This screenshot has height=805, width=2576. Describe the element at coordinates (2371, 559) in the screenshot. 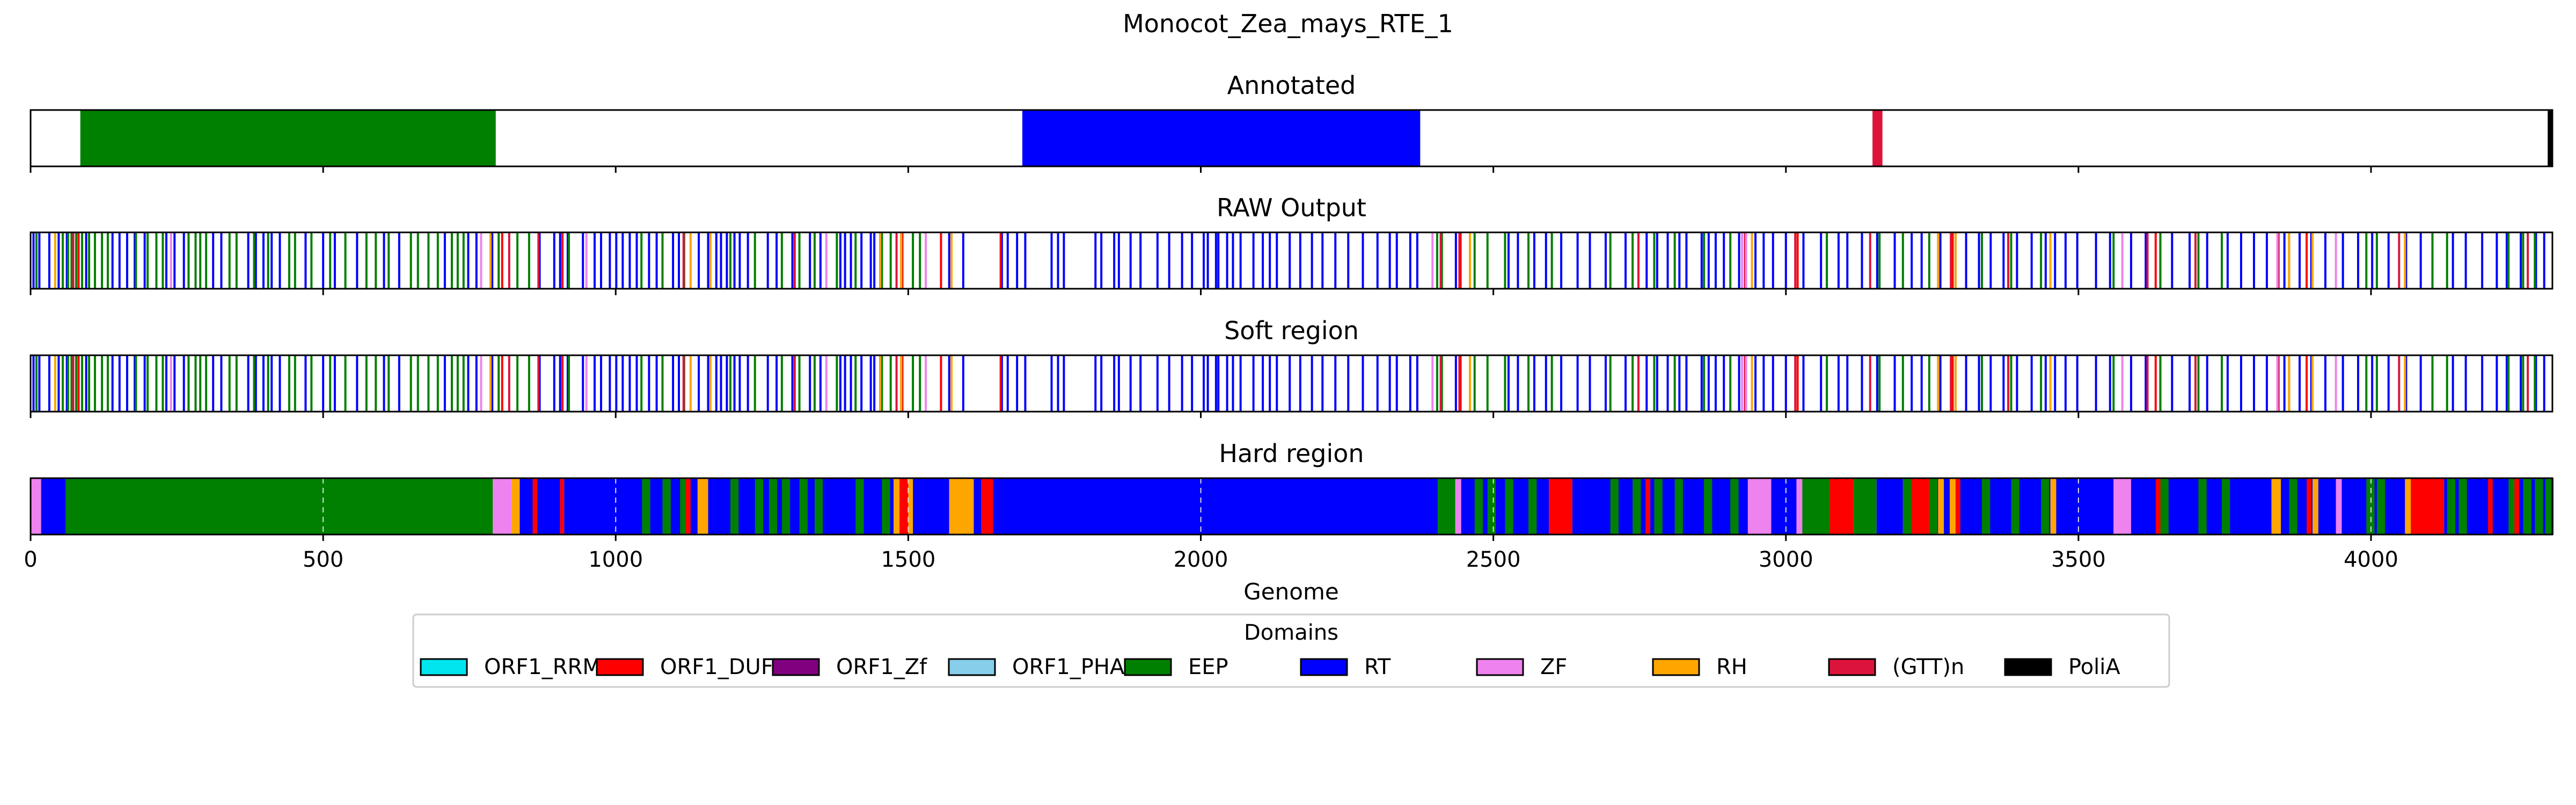

I see `x-tick-label: 4000` at that location.